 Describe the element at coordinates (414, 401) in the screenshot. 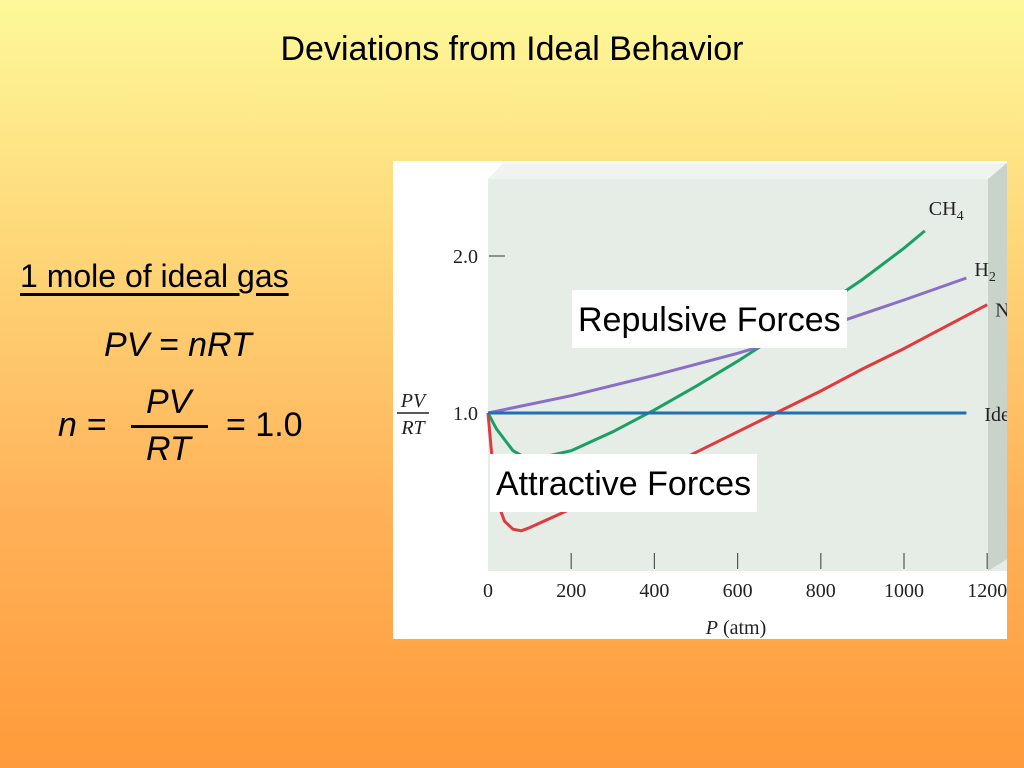

I see `y-axis-label-numerator: PV` at that location.